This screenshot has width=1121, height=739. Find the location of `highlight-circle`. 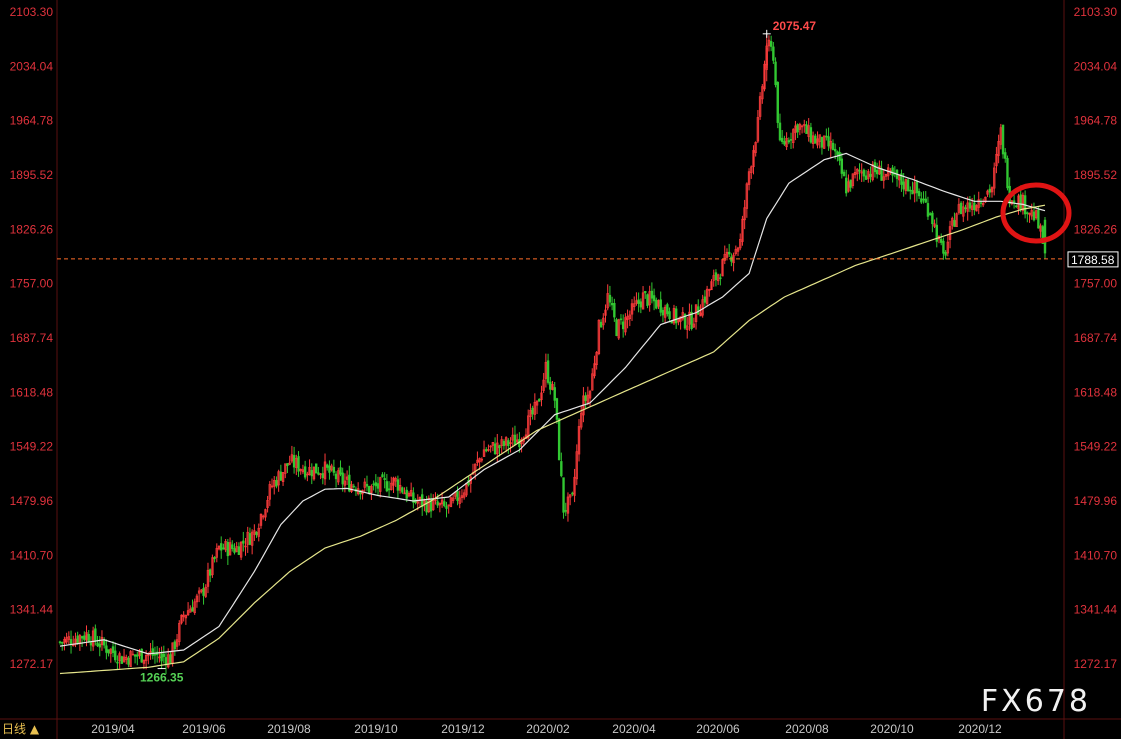

highlight-circle is located at coordinates (1036, 213).